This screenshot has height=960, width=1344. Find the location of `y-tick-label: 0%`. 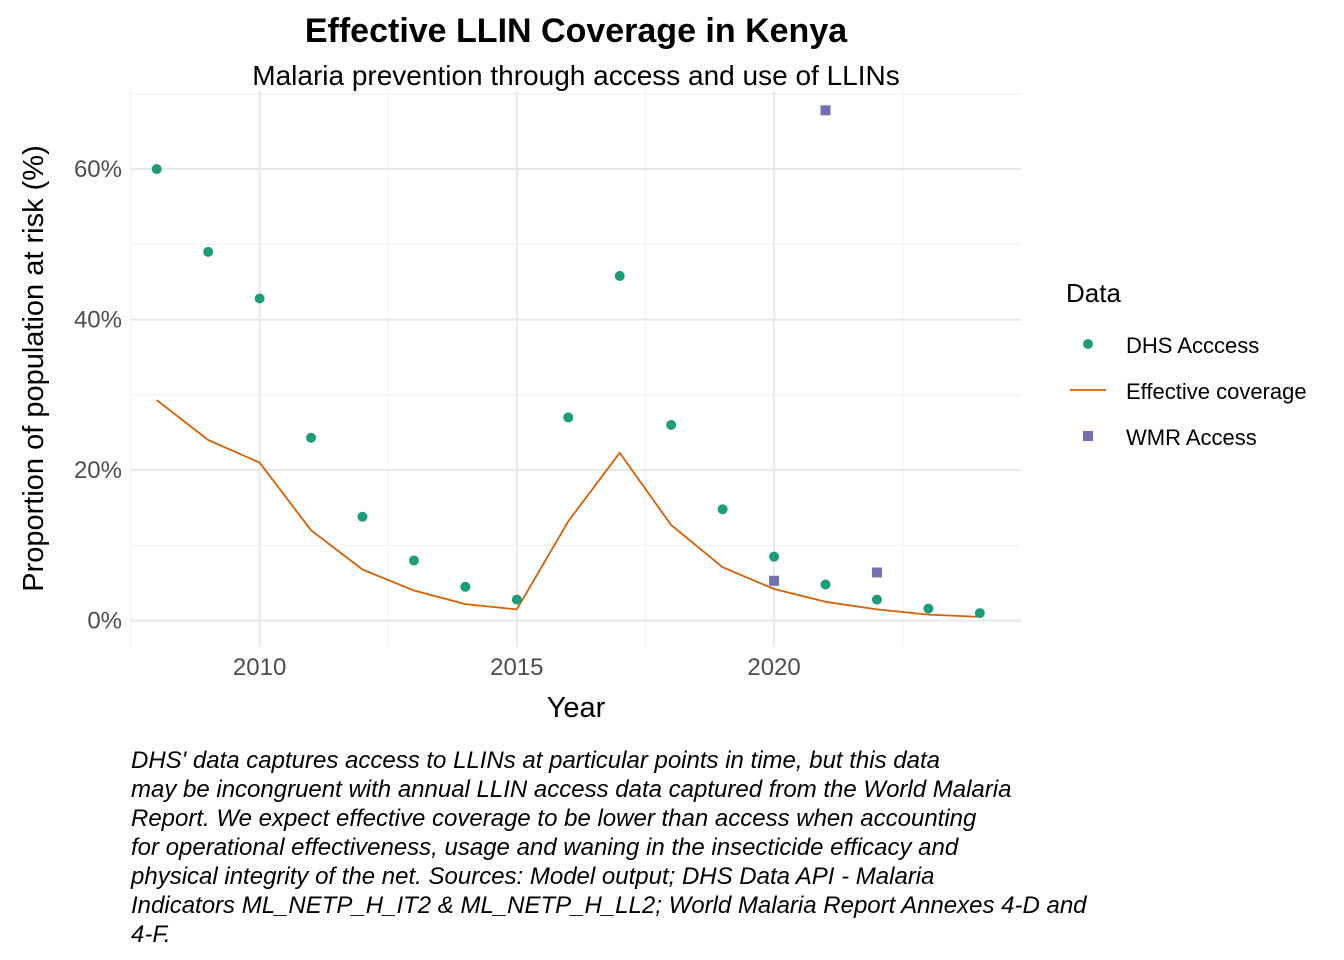

y-tick-label: 0% is located at coordinates (104, 621).